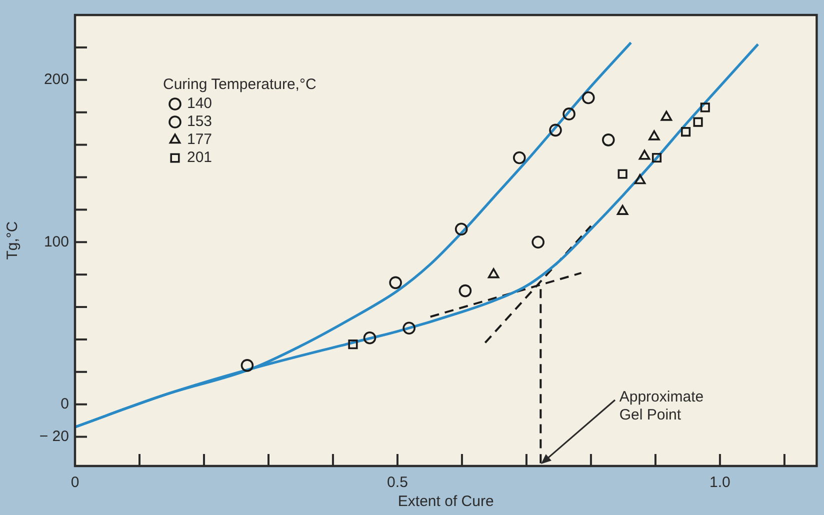 The height and width of the screenshot is (515, 824). Describe the element at coordinates (64, 403) in the screenshot. I see `y-tick-label: 0` at that location.